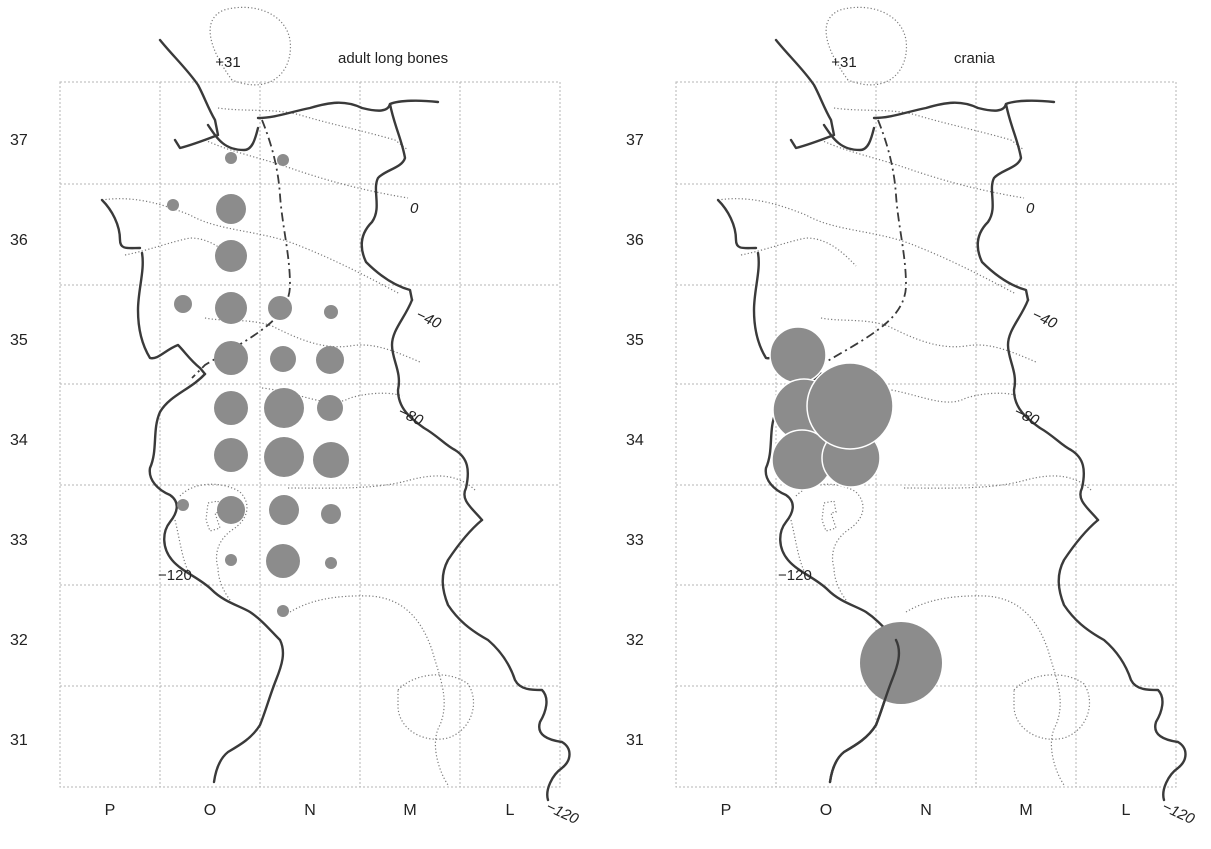 Image resolution: width=1211 pixels, height=849 pixels. Describe the element at coordinates (393, 58) in the screenshot. I see `panel-title: adult long bones` at that location.